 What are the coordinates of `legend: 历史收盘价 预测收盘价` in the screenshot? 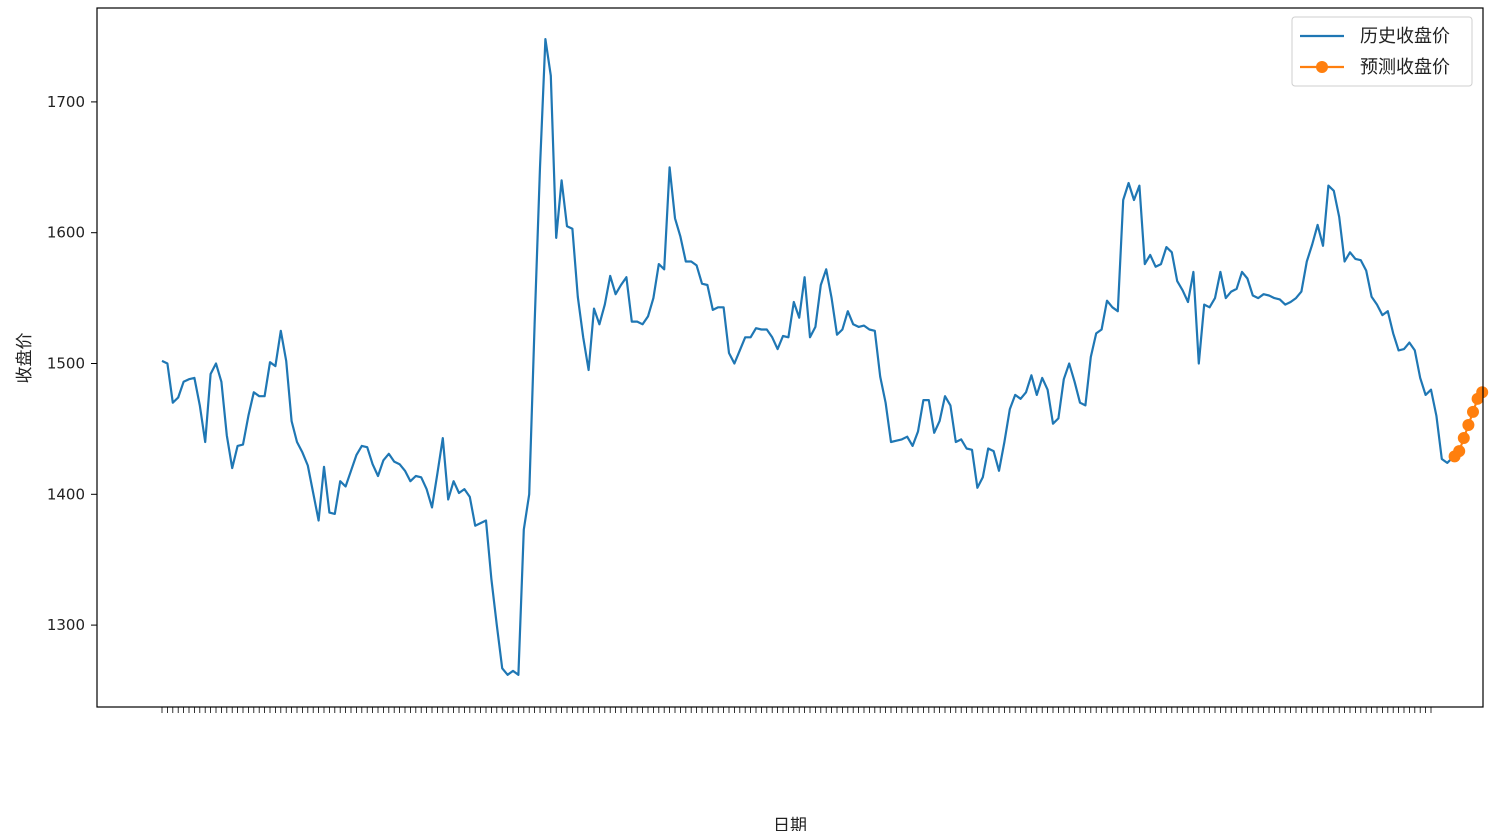 It's located at (1382, 51).